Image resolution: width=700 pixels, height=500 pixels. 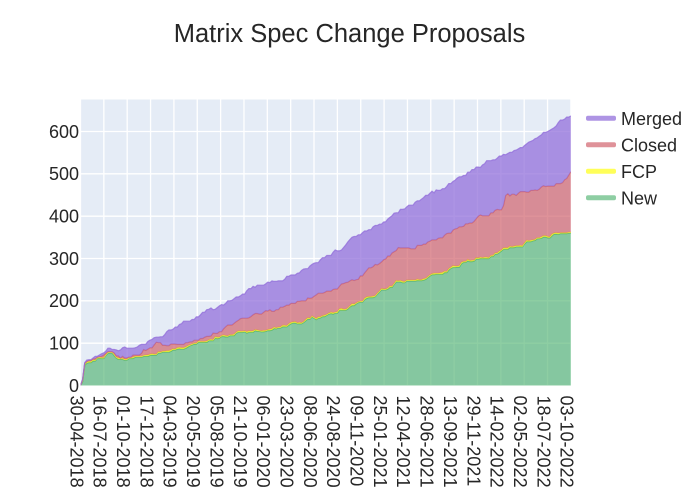 What do you see at coordinates (497, 442) in the screenshot?
I see `svg-text: 14-02-2022` at bounding box center [497, 442].